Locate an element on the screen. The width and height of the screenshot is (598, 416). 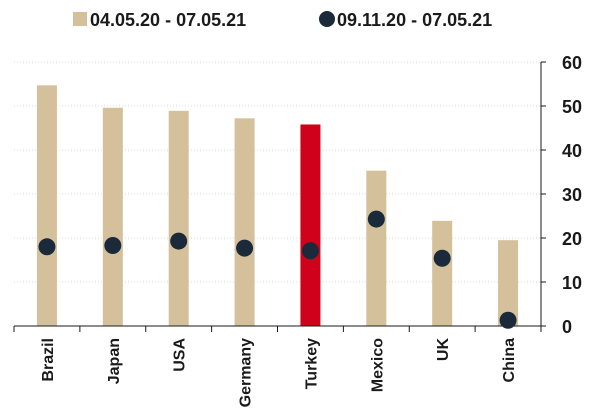
legend: 04.05.20 - 07.05.21 09.11.20 - 07.05.21 is located at coordinates (282, 20).